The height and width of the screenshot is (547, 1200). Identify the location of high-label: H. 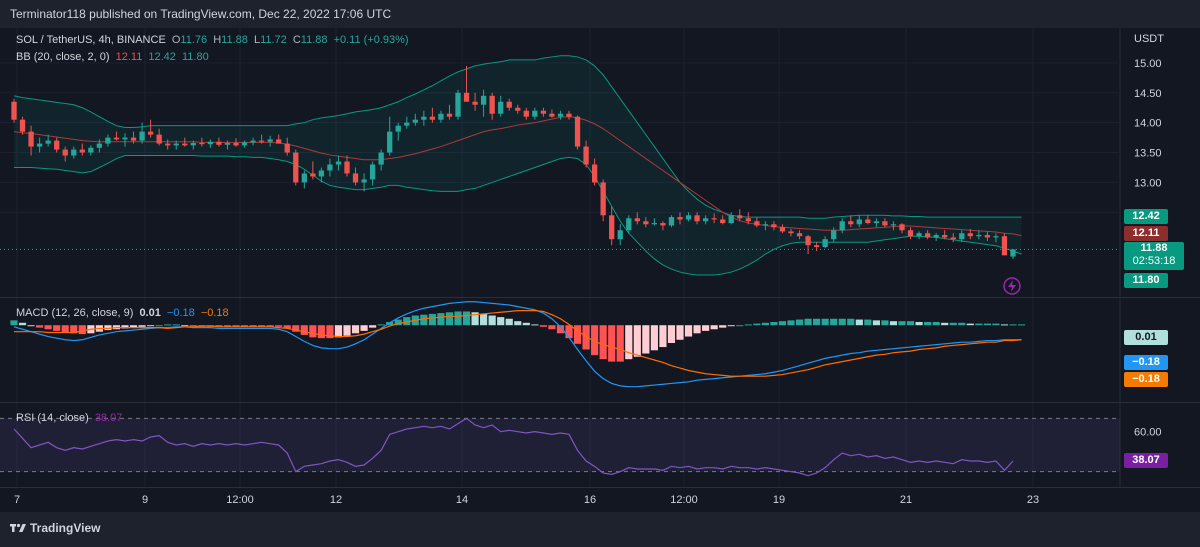
(217, 40).